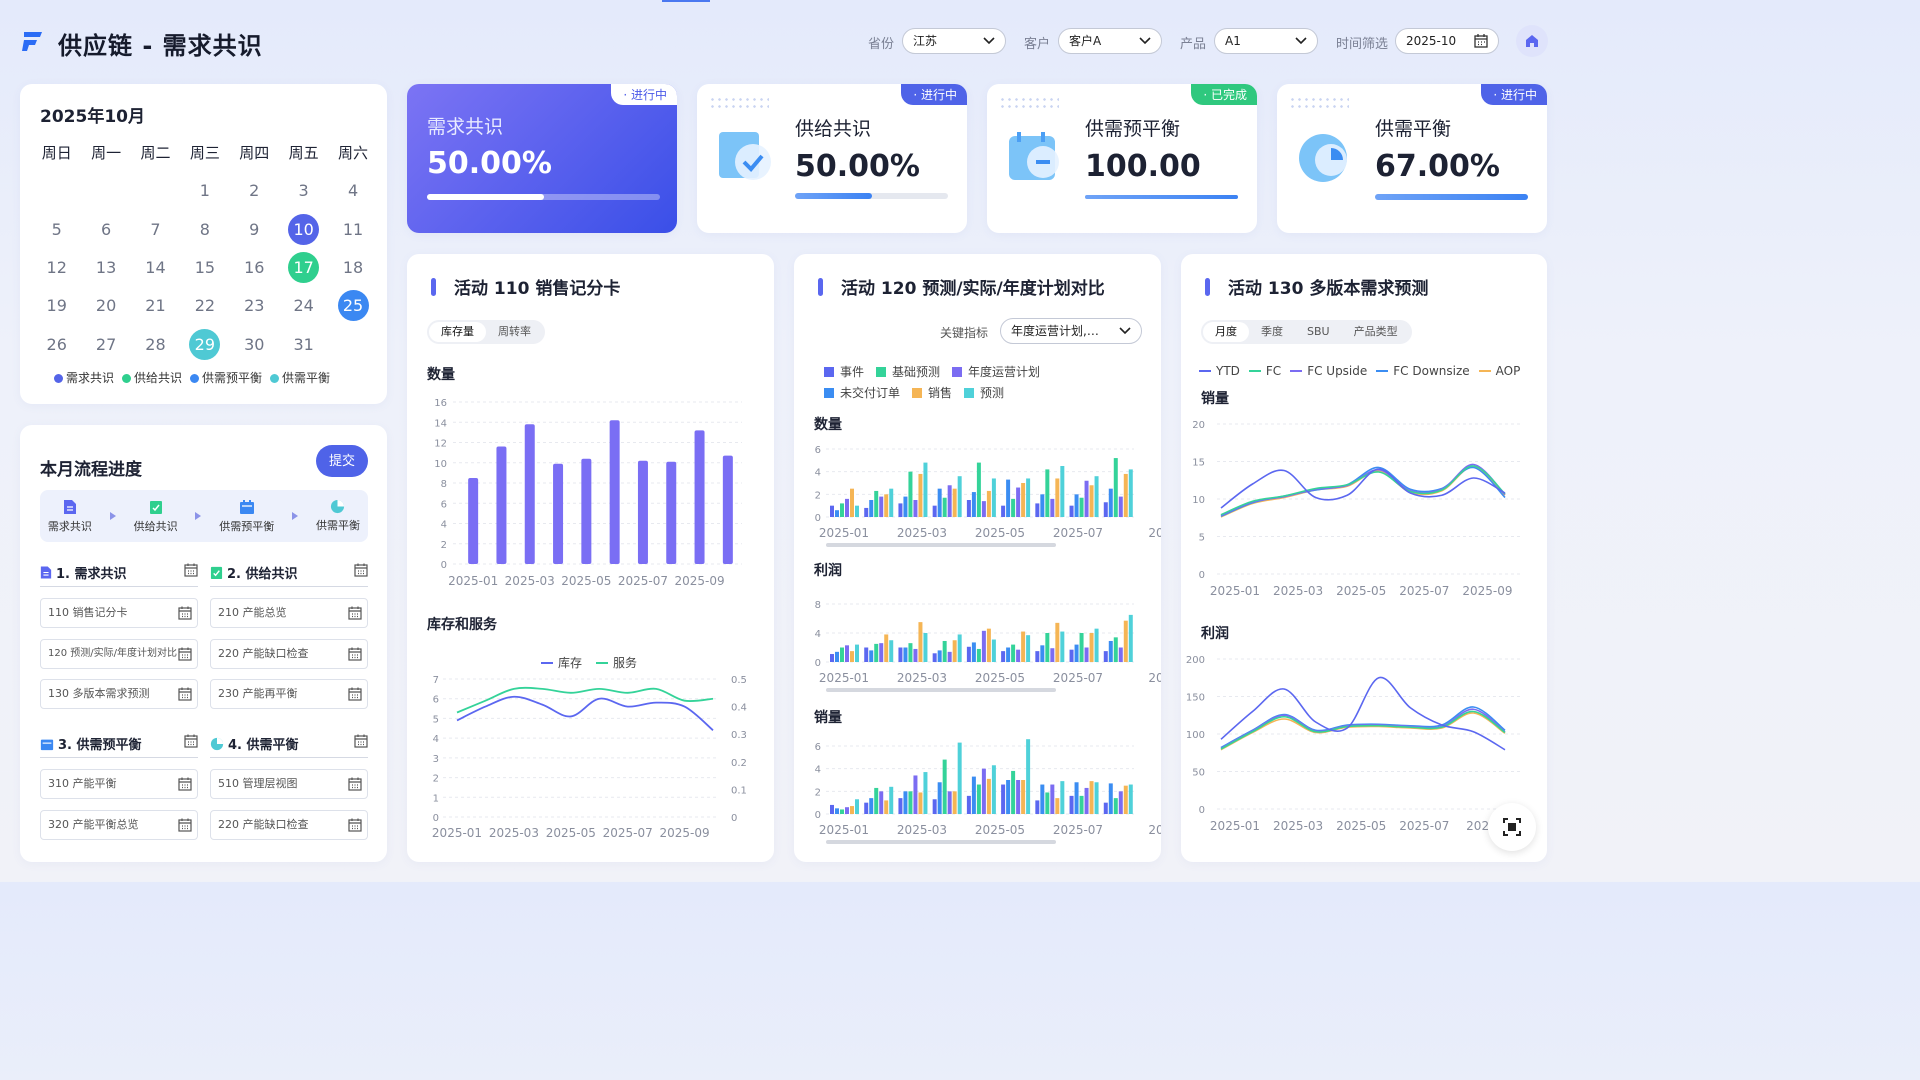 This screenshot has height=1080, width=1920. What do you see at coordinates (205, 153) in the screenshot?
I see `weekday-row: 周日 周一 周二 周三 周四 周五 周六` at bounding box center [205, 153].